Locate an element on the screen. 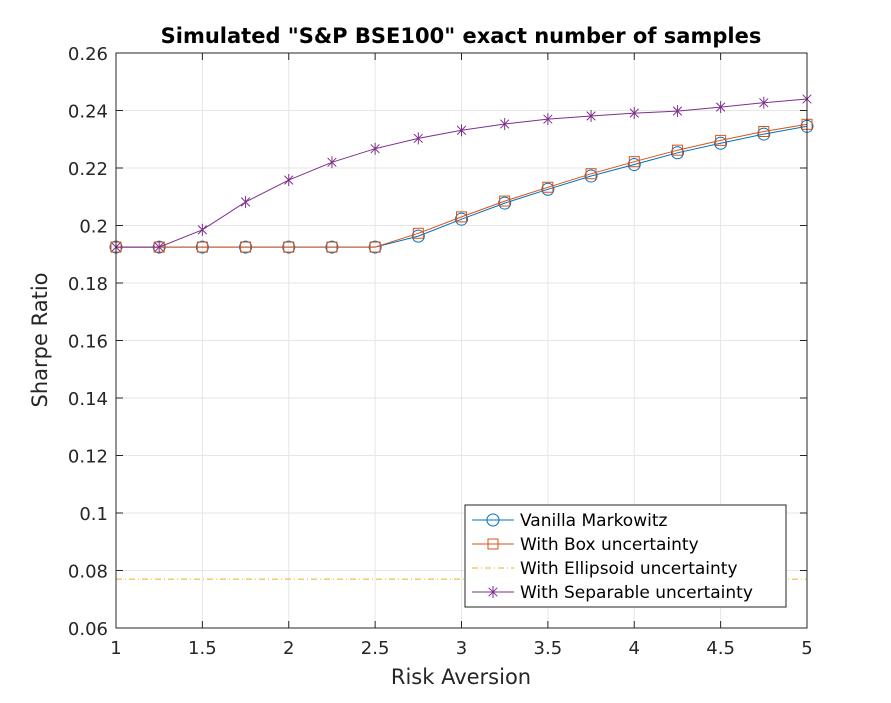 Image resolution: width=891 pixels, height=703 pixels. legend-box is located at coordinates (625, 556).